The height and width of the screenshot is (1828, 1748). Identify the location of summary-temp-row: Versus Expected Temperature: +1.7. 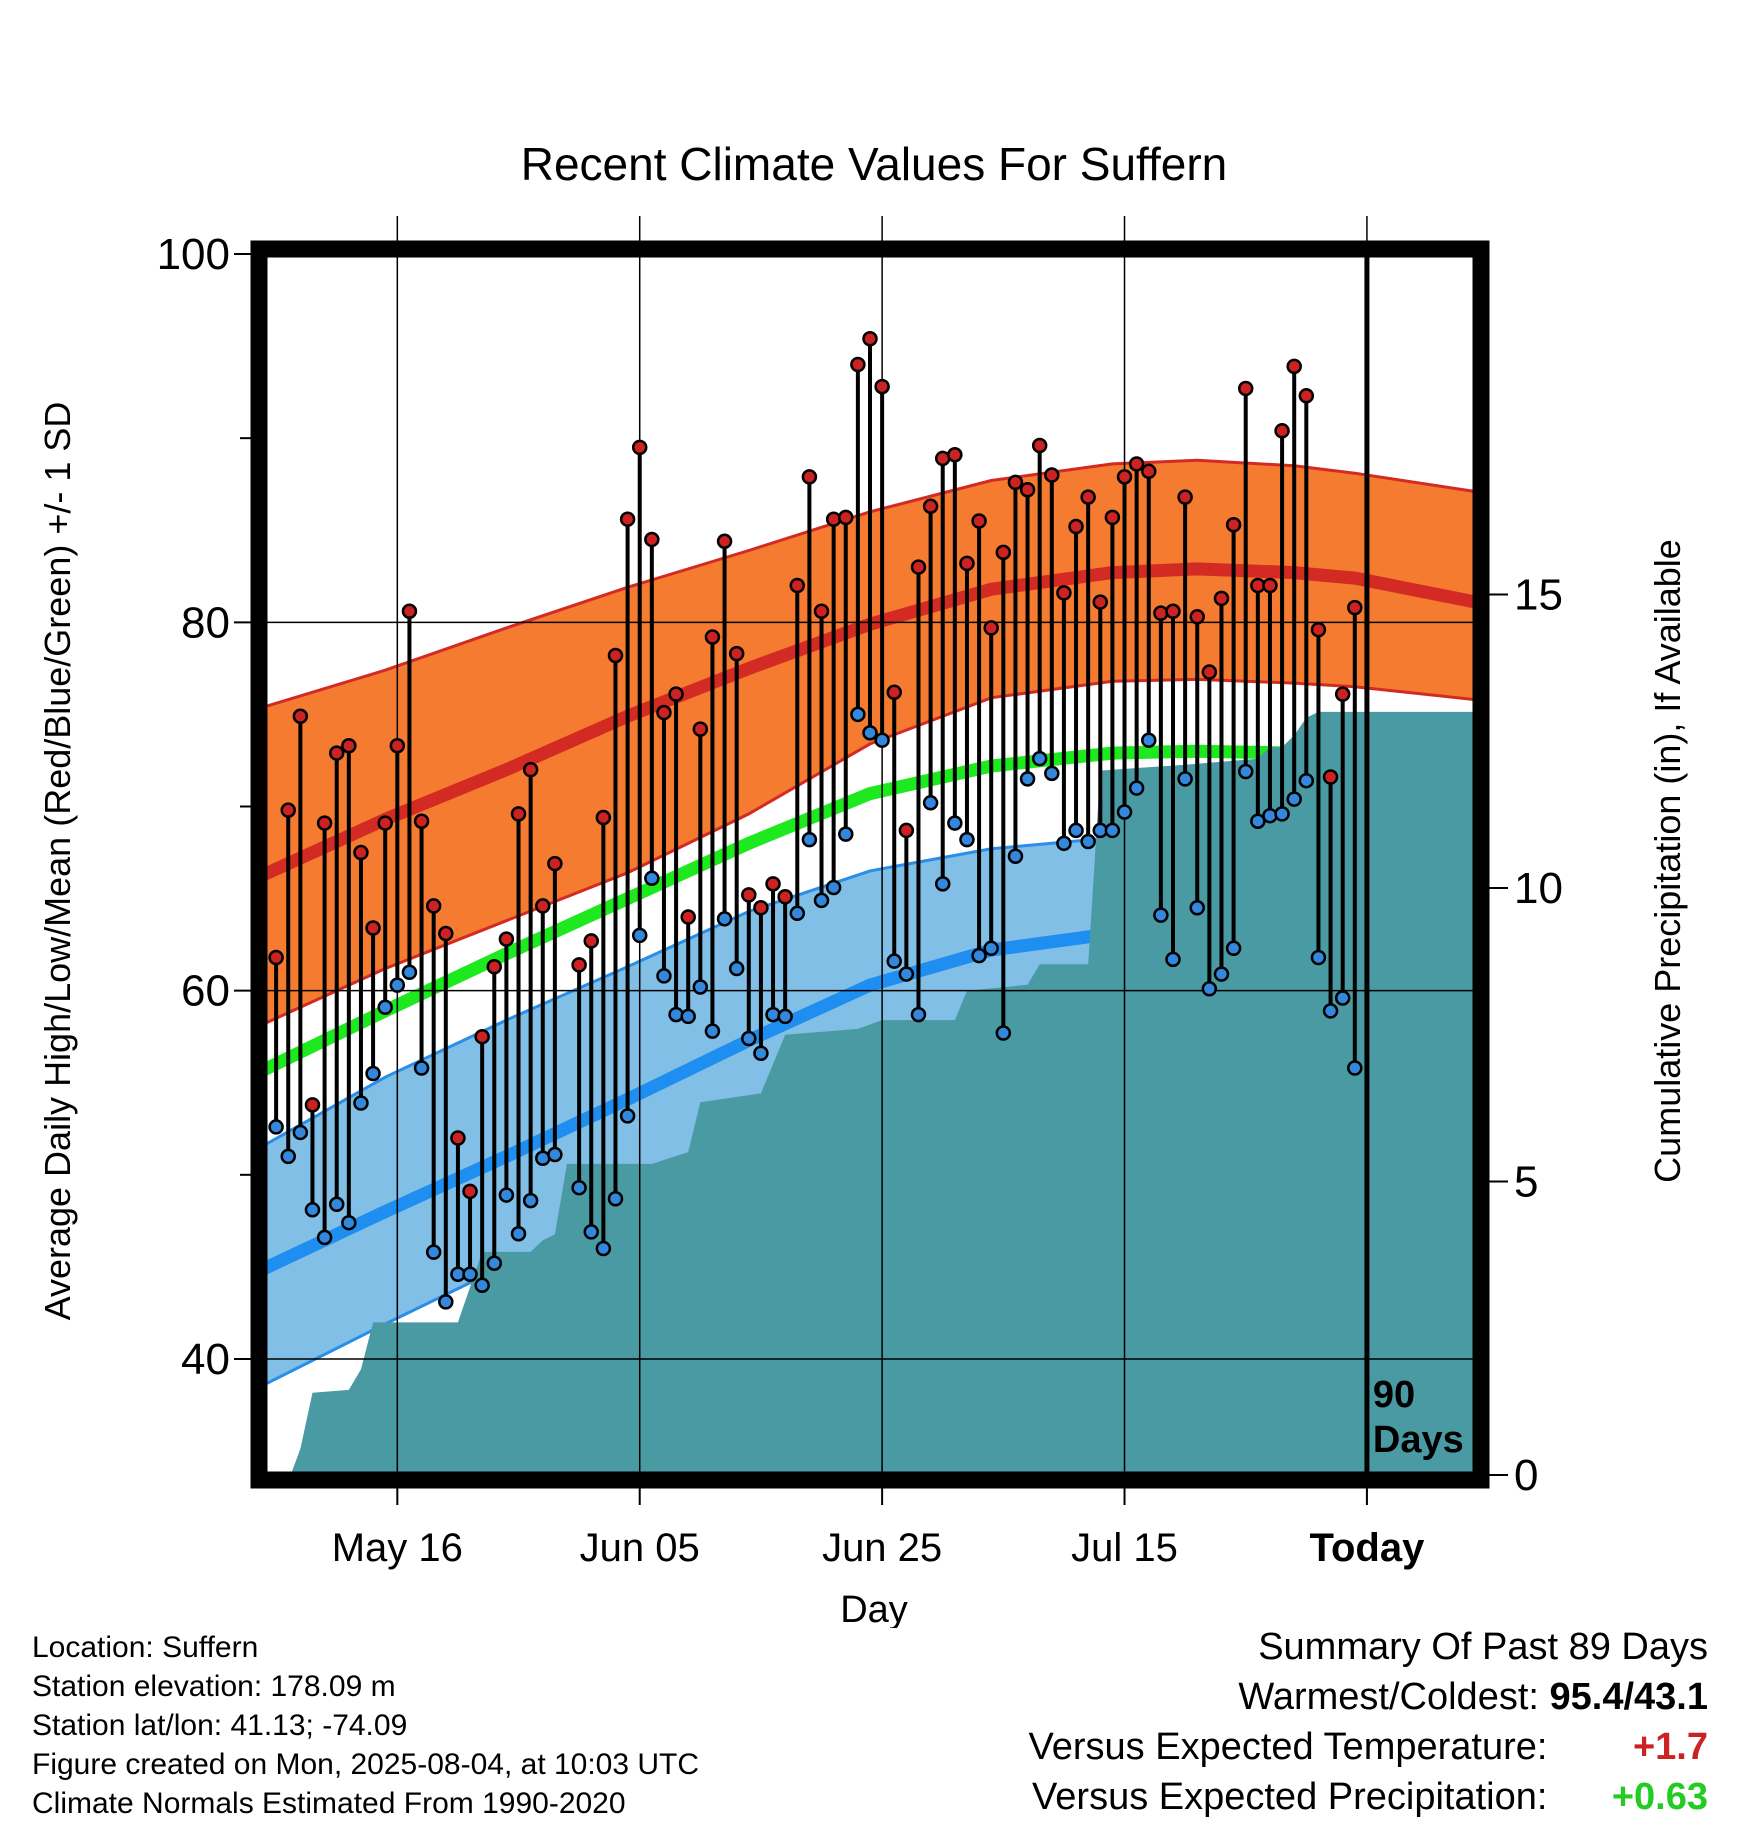
(1368, 1747).